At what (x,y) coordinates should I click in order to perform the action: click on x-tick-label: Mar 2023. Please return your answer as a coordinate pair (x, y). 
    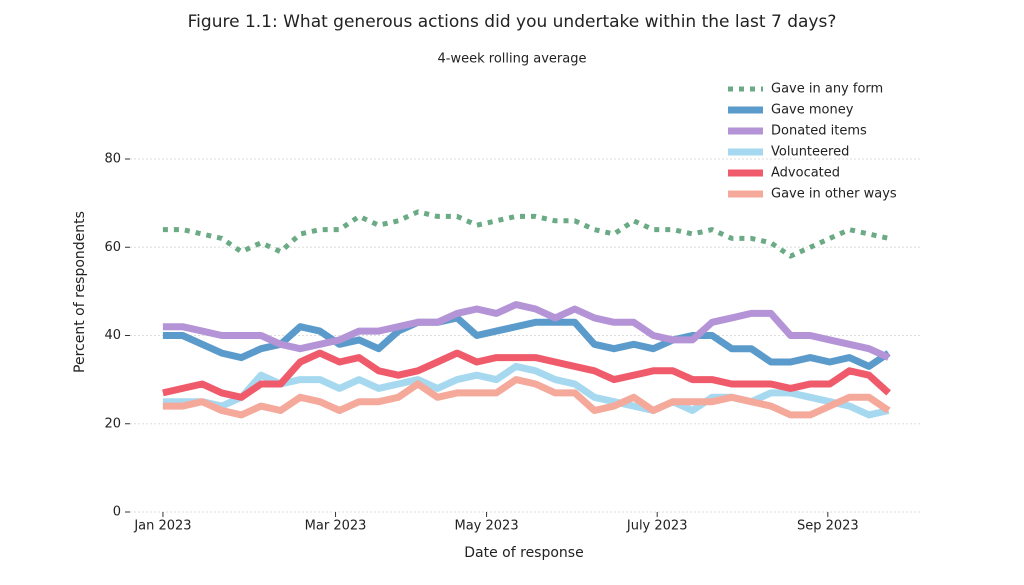
    Looking at the image, I should click on (336, 526).